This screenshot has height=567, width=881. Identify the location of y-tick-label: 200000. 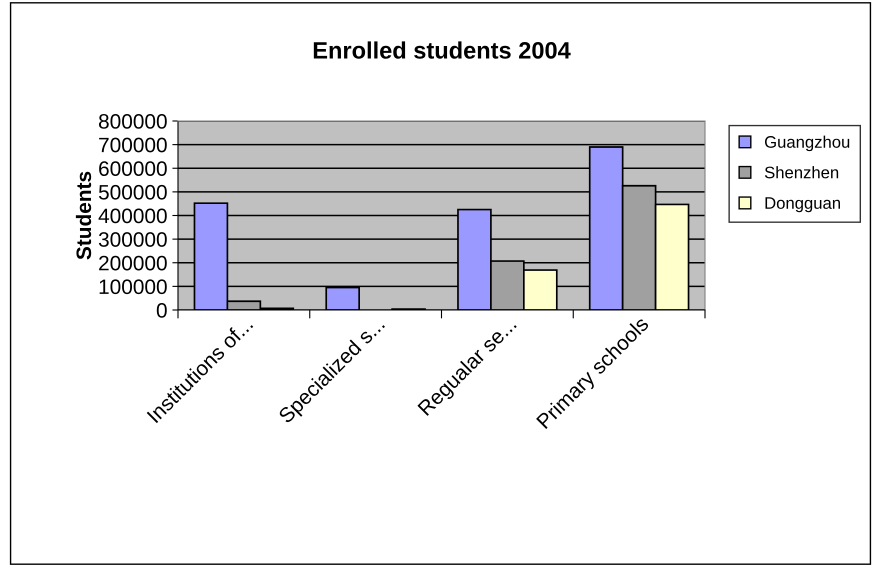
(133, 263).